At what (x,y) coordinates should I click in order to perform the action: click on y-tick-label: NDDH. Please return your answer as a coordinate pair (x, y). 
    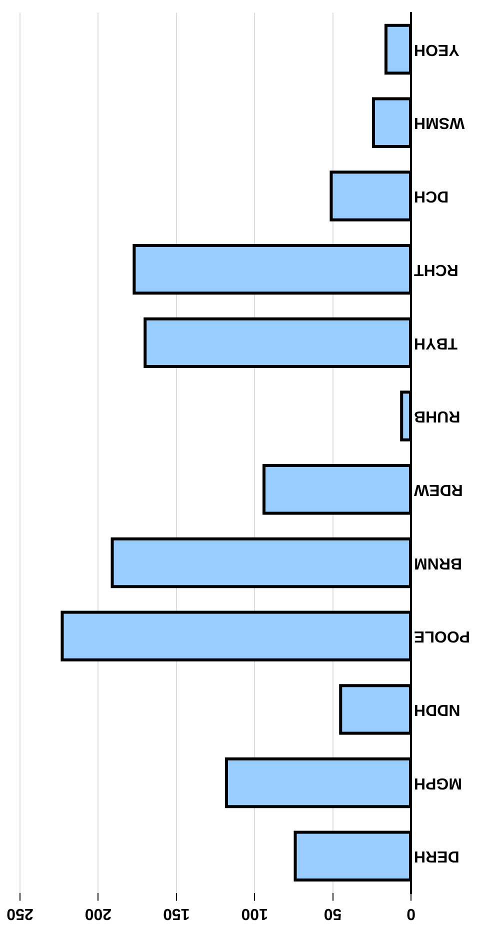
    Looking at the image, I should click on (437, 709).